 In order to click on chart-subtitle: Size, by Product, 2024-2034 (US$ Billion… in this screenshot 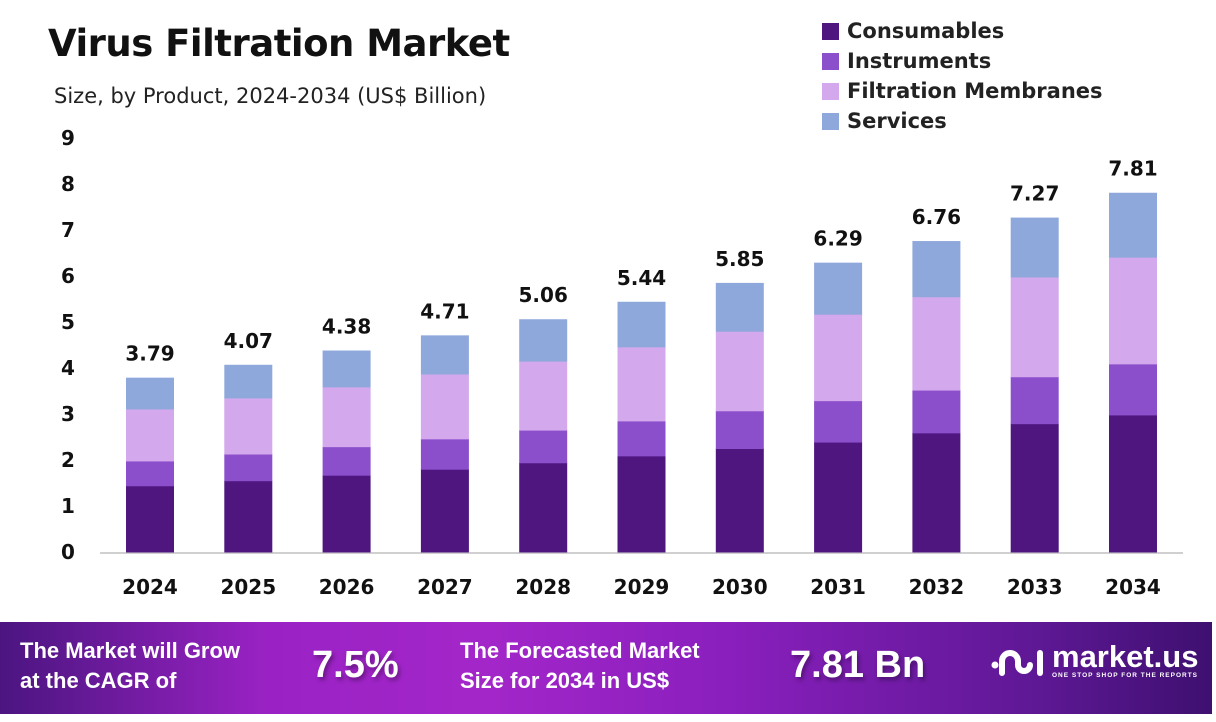, I will do `click(270, 96)`.